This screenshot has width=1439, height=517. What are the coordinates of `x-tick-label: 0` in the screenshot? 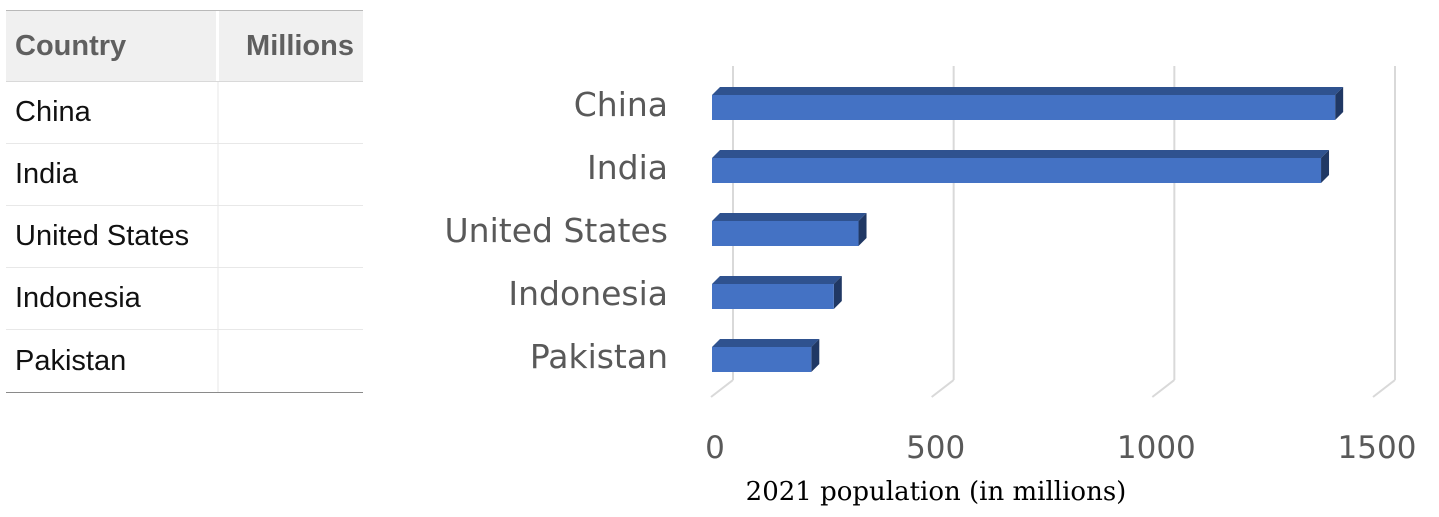 It's located at (715, 448).